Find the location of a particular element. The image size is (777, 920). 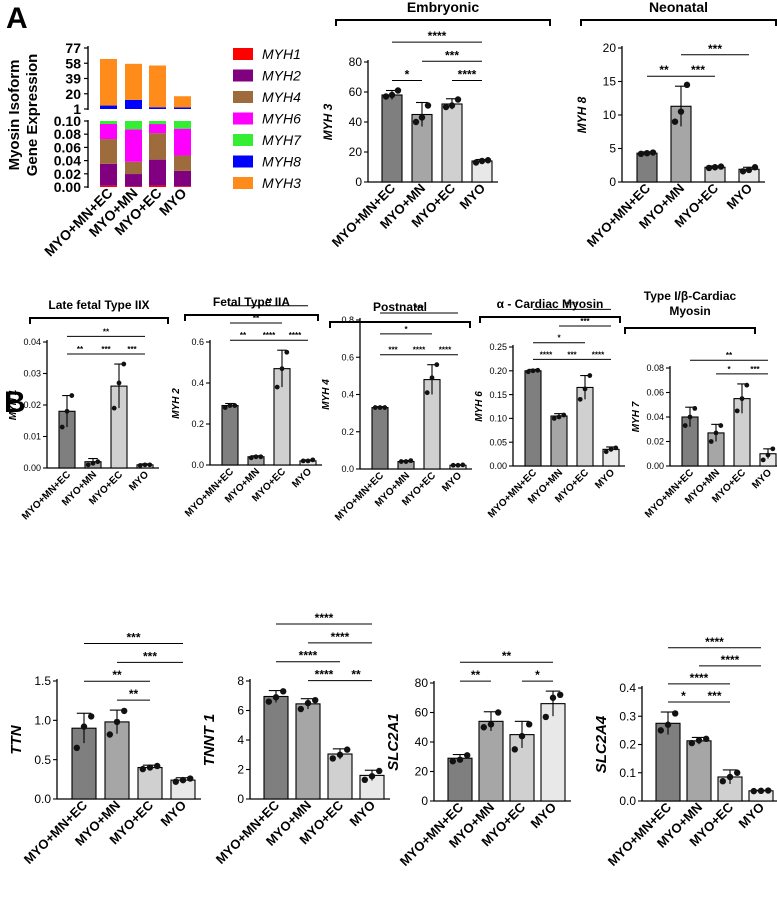

y-tick-label-myh8: 5 is located at coordinates (612, 149).